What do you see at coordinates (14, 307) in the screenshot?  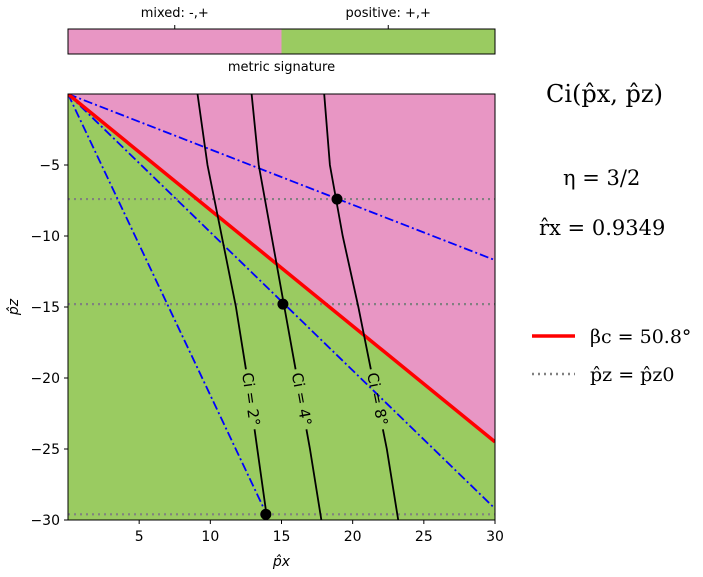 I see `y-axis-label: p̂z` at bounding box center [14, 307].